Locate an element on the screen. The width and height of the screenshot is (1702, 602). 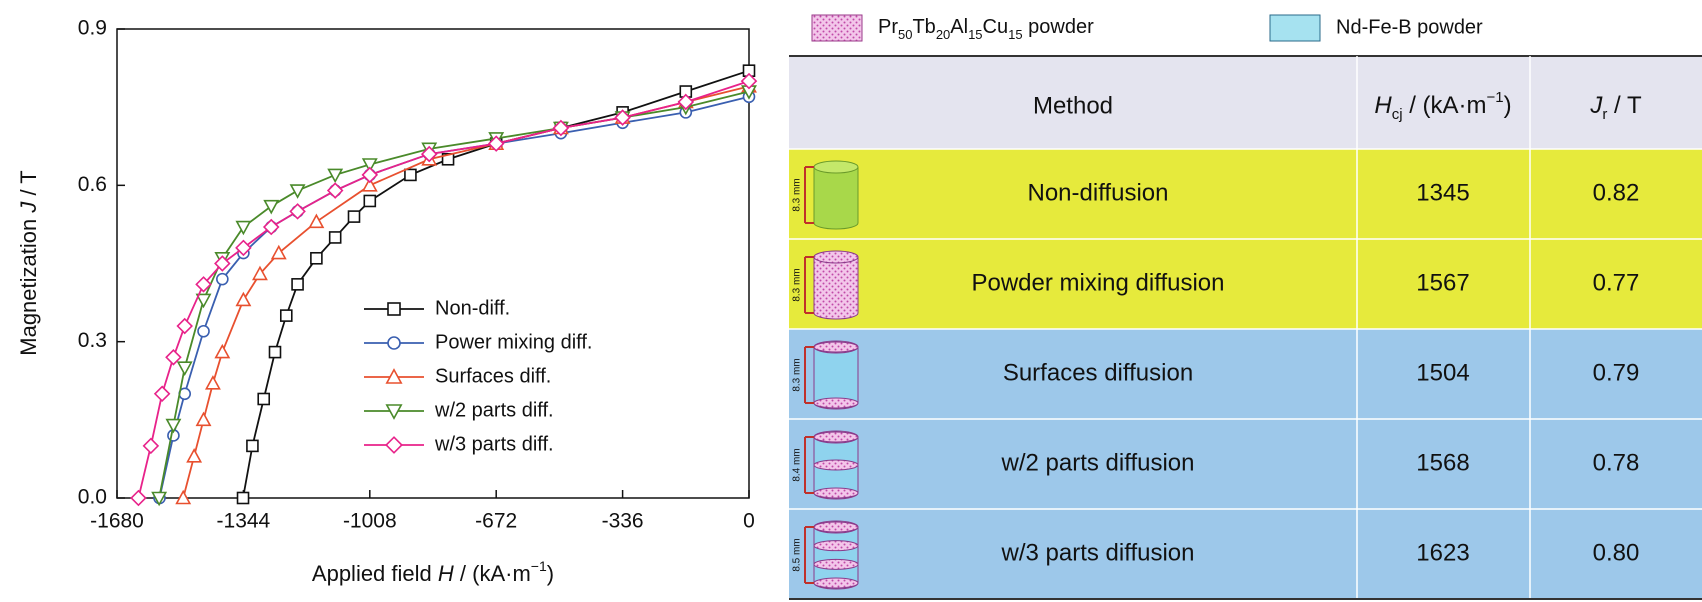
table-header is located at coordinates (1245, 102).